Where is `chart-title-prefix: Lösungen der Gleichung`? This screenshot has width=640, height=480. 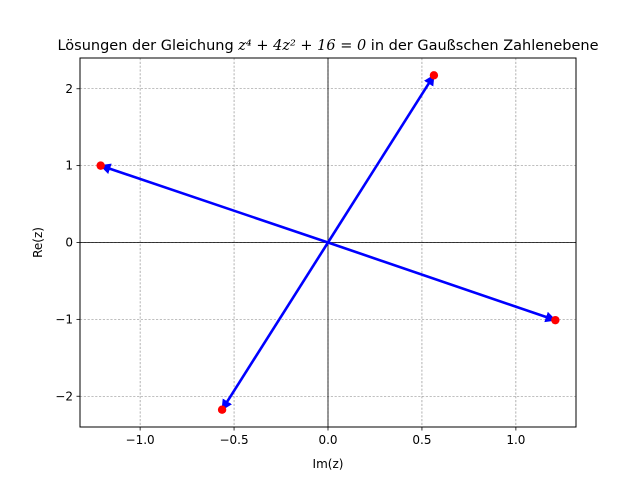
chart-title-prefix: Lösungen der Gleichung is located at coordinates (147, 46).